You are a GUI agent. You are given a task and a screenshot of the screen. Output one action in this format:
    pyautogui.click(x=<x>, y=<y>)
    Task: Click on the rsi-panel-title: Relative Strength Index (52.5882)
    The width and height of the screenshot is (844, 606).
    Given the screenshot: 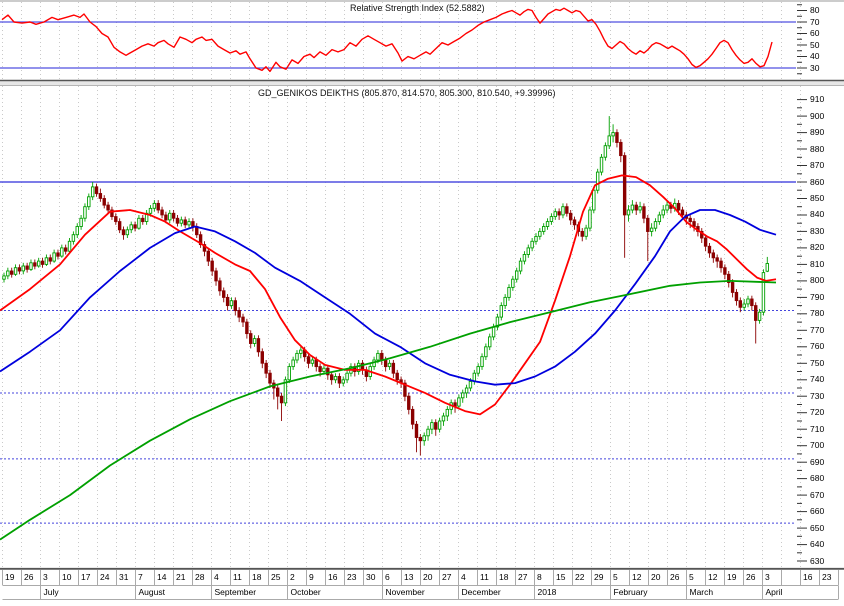 What is the action you would take?
    pyautogui.click(x=417, y=8)
    